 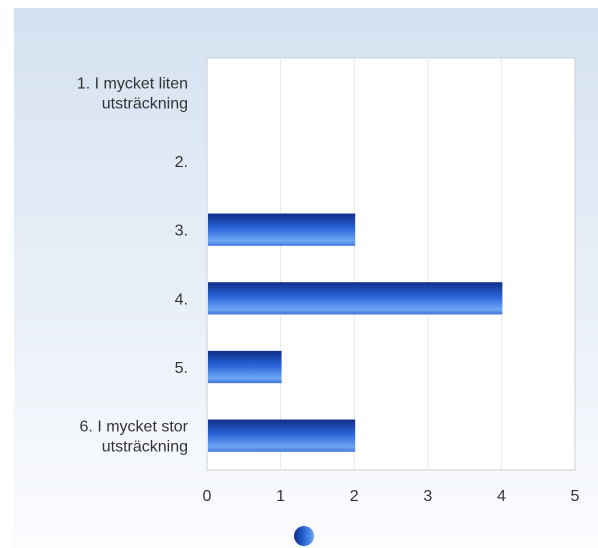 I want to click on category-label: 2., so click(x=181, y=162).